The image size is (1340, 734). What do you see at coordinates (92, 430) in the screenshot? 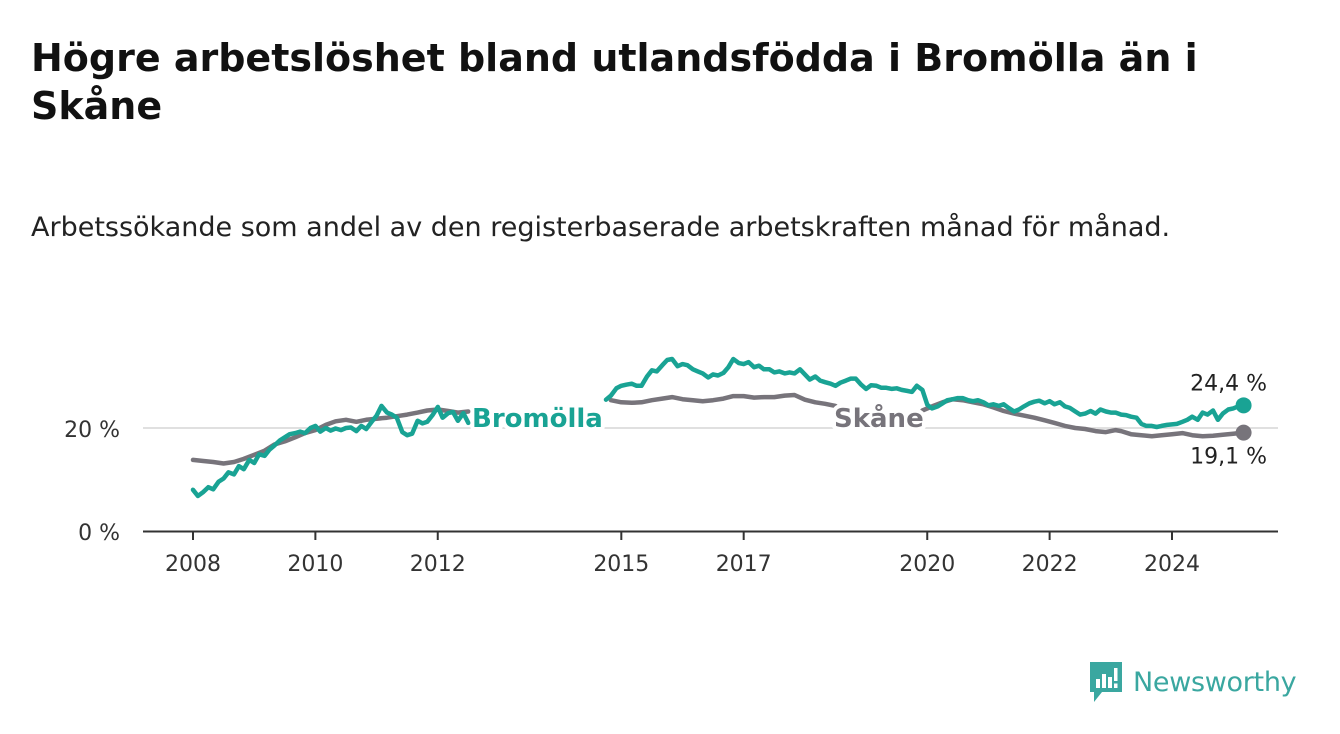
I see `y-tick-label: 20 %` at bounding box center [92, 430].